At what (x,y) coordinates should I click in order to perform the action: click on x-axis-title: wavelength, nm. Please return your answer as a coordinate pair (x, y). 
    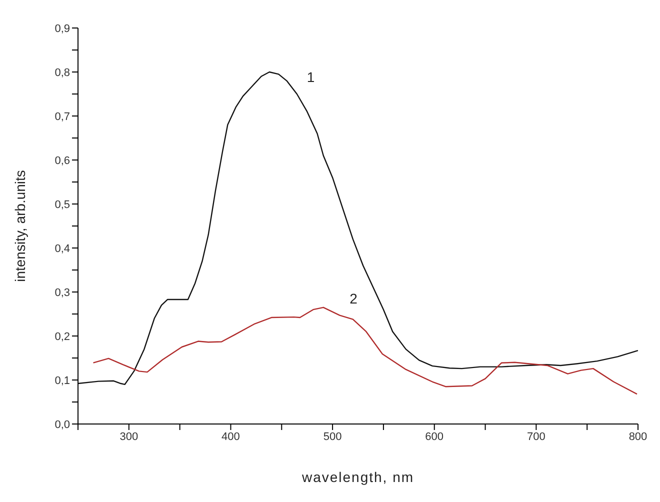
    Looking at the image, I should click on (357, 476).